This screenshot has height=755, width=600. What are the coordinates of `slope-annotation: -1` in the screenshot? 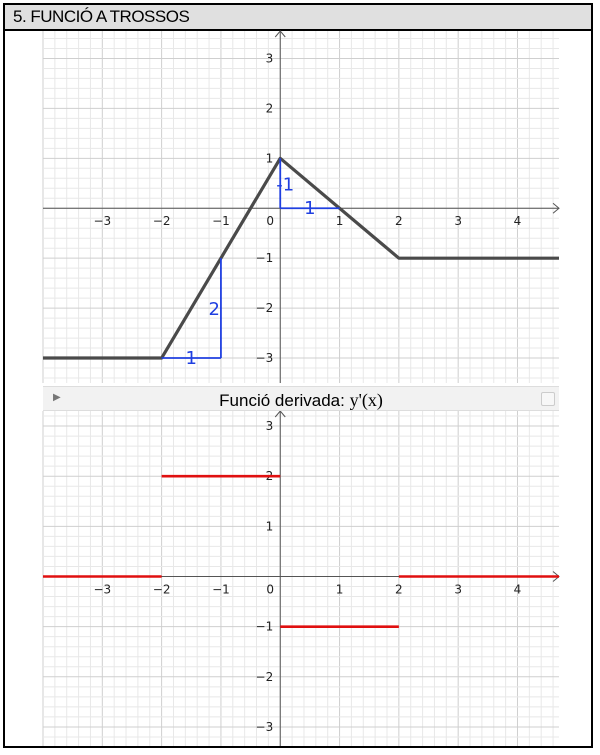 It's located at (285, 183).